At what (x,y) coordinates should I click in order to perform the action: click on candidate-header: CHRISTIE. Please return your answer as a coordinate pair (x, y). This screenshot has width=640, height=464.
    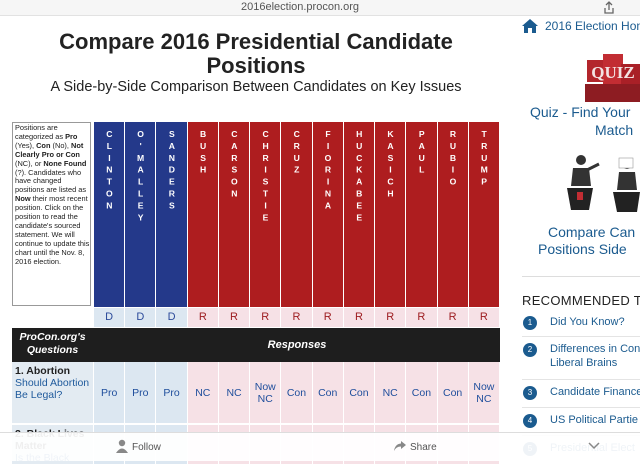
    Looking at the image, I should click on (265, 214).